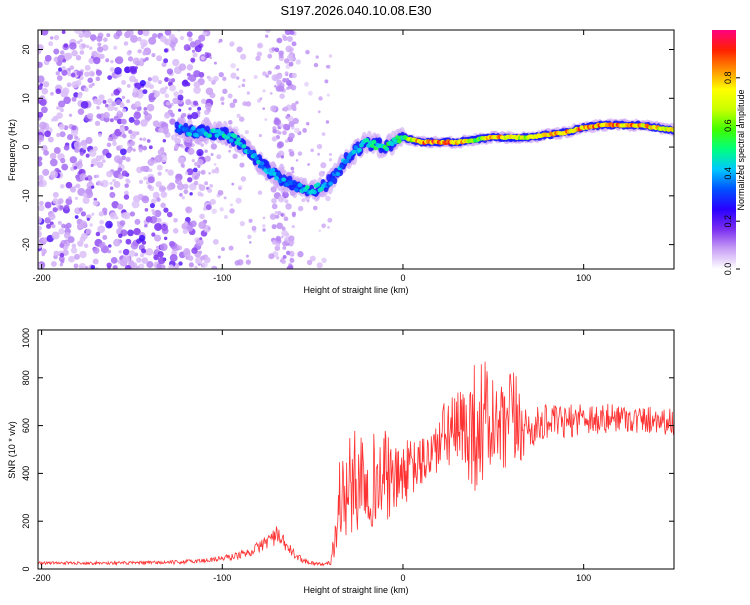 The height and width of the screenshot is (605, 750). Describe the element at coordinates (26, 521) in the screenshot. I see `snr-y-tick-label: 200` at that location.